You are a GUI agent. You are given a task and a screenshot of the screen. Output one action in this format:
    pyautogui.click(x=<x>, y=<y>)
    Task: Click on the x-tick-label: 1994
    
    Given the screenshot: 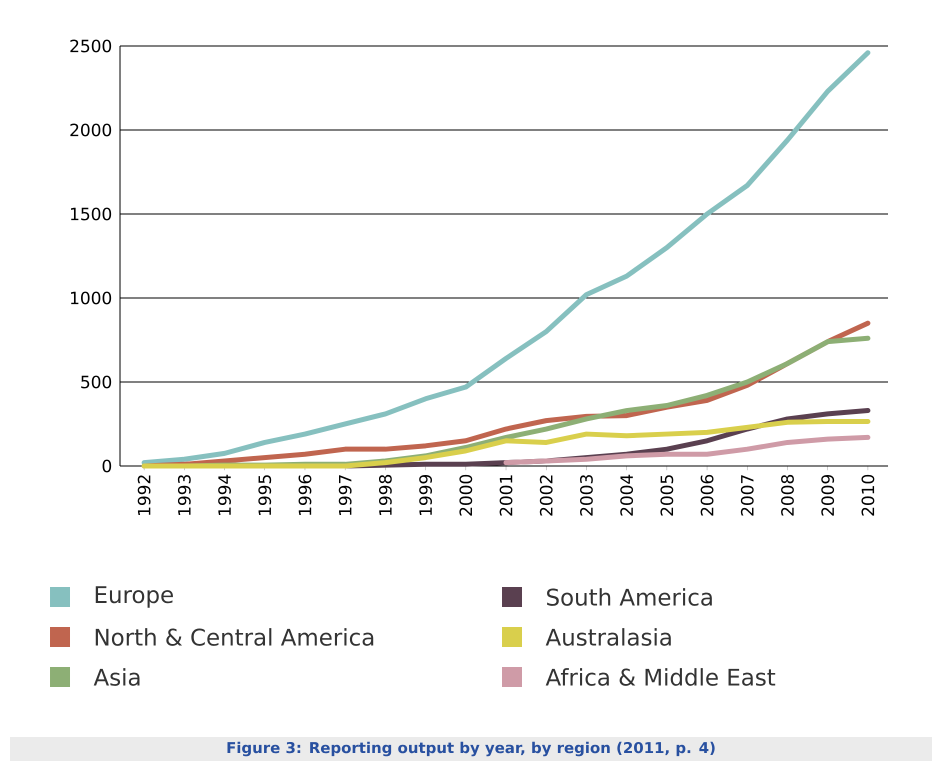 What is the action you would take?
    pyautogui.click(x=224, y=494)
    